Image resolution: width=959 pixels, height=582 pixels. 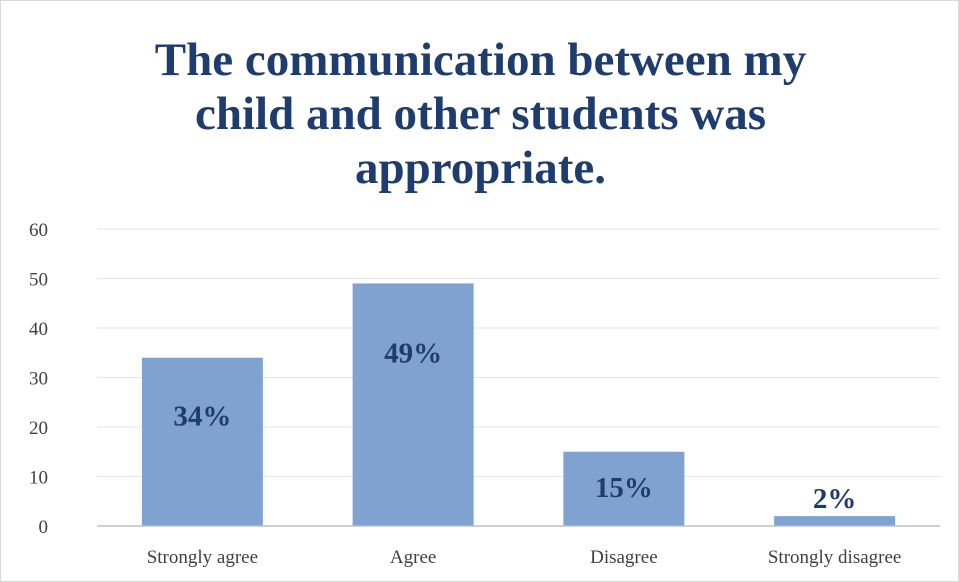 I want to click on y-tick-label: 20, so click(x=38, y=428).